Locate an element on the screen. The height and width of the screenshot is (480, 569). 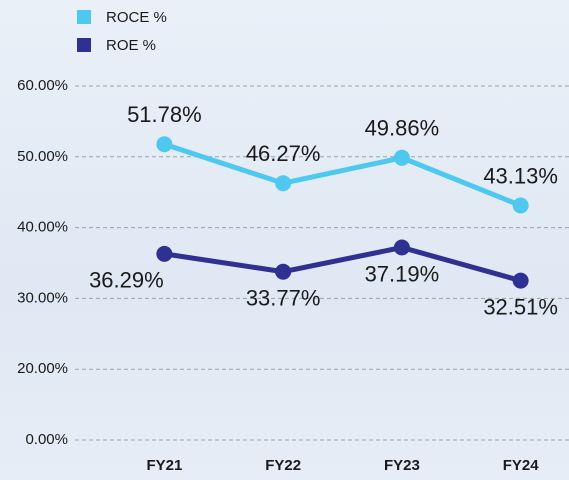
y-tick-label: 30.00% is located at coordinates (42, 297).